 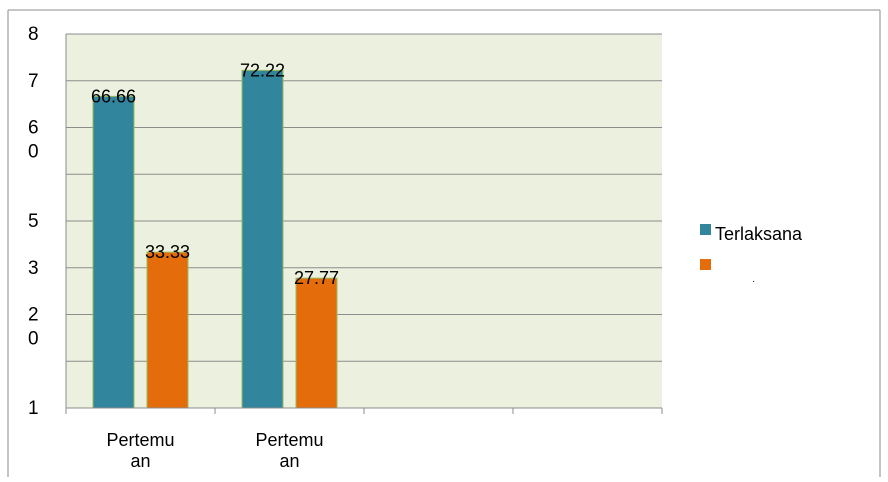 What do you see at coordinates (33, 408) in the screenshot?
I see `y-tick-label: 1` at bounding box center [33, 408].